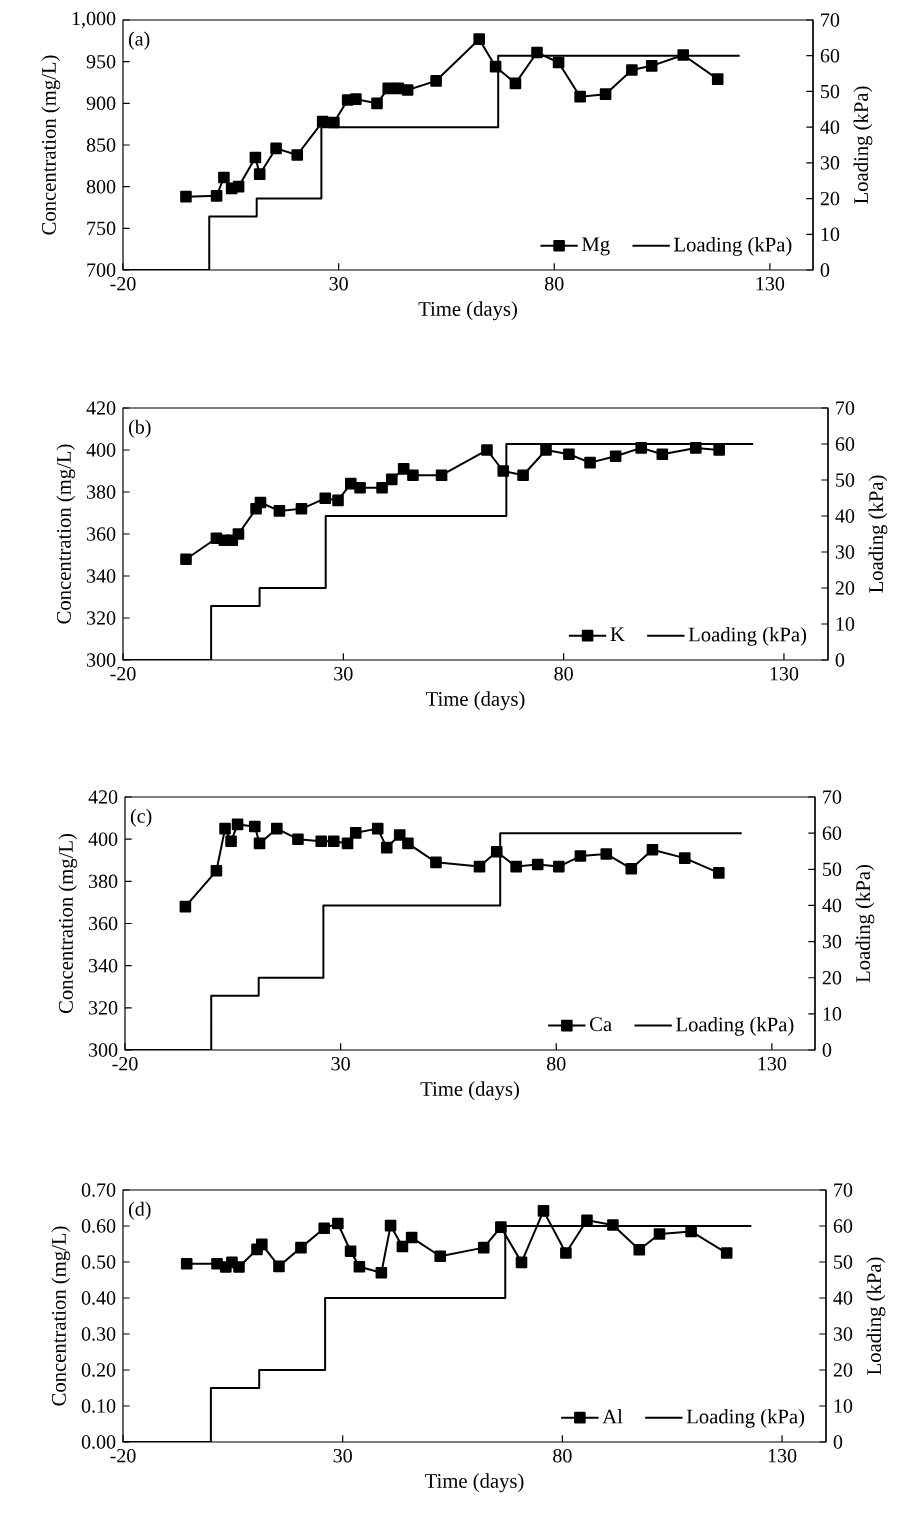  I want to click on y-tick-label: 0.60, so click(98, 1226).